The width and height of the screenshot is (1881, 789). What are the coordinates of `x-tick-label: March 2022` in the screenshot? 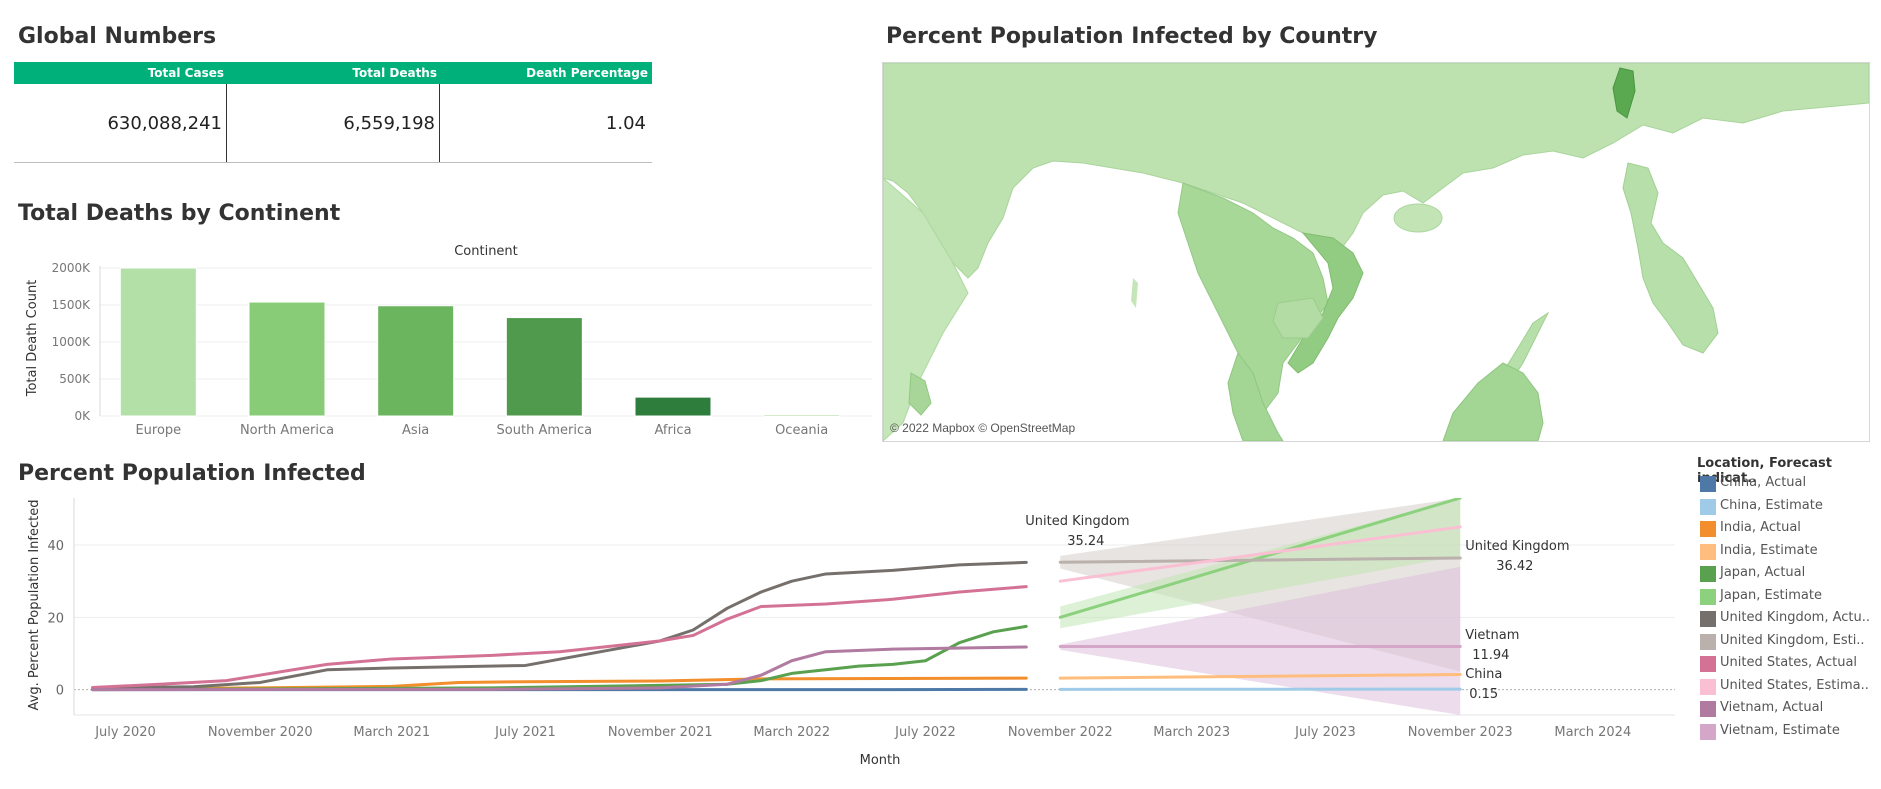 It's located at (791, 732).